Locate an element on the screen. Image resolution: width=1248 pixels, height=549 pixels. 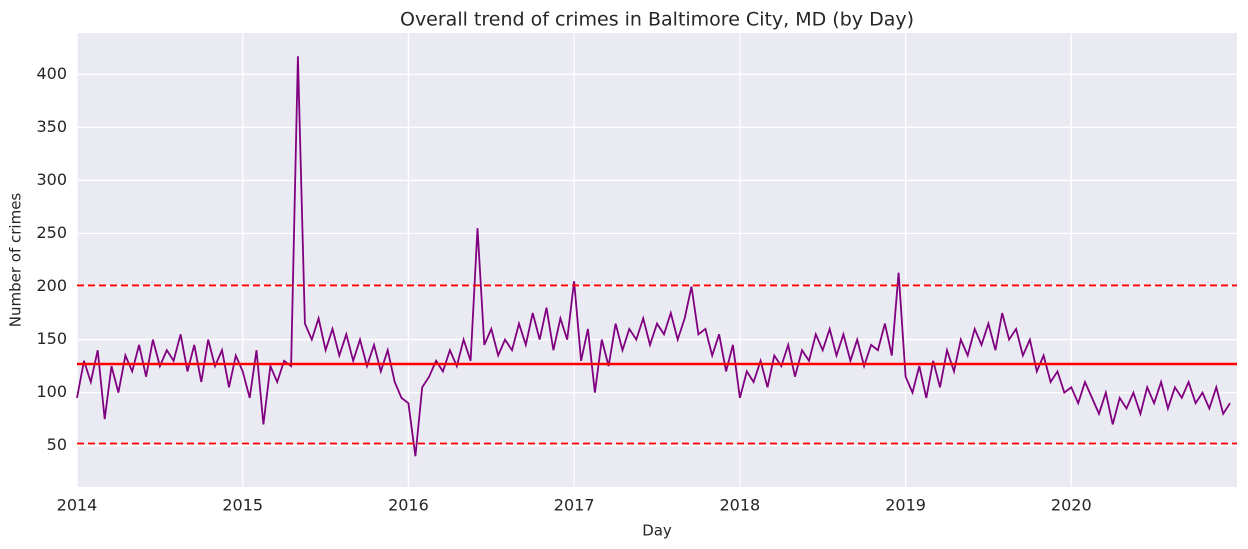
x-tick-label: 2020 is located at coordinates (1071, 505).